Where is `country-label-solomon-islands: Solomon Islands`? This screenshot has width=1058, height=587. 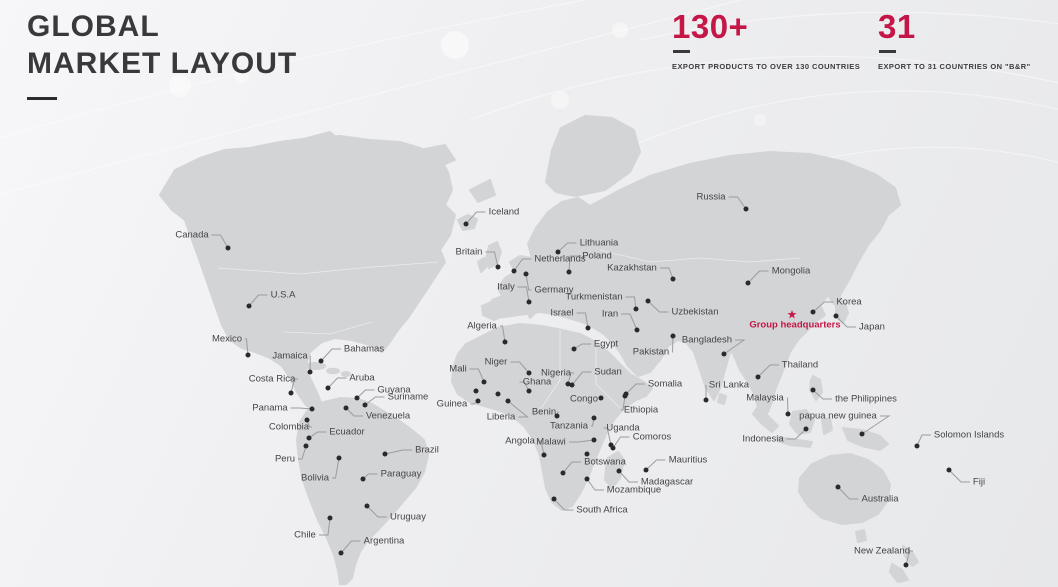 country-label-solomon-islands: Solomon Islands is located at coordinates (969, 435).